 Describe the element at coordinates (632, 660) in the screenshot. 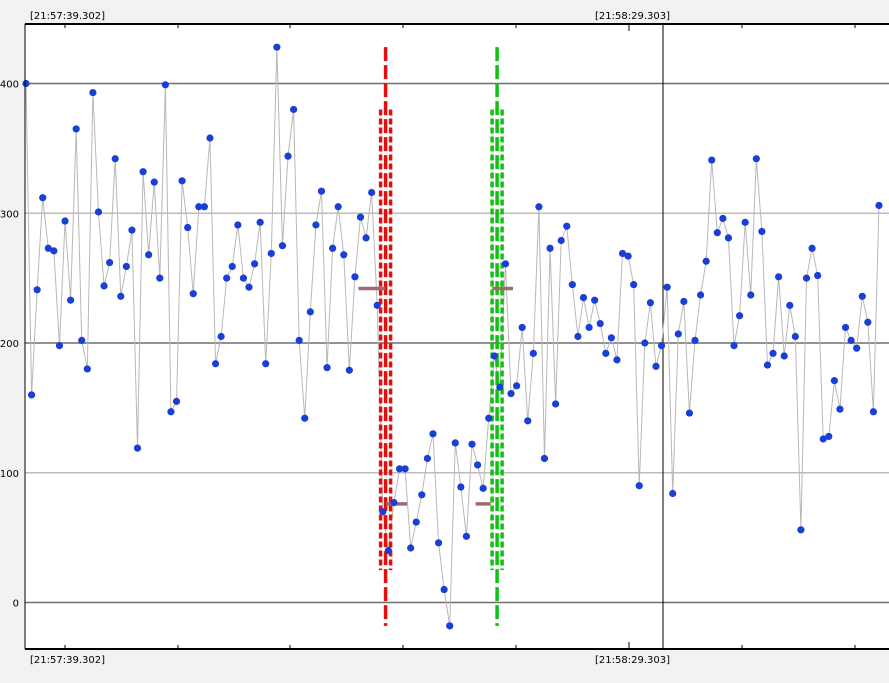

I see `bottom-time-label-2: [21:58:29.303]` at that location.